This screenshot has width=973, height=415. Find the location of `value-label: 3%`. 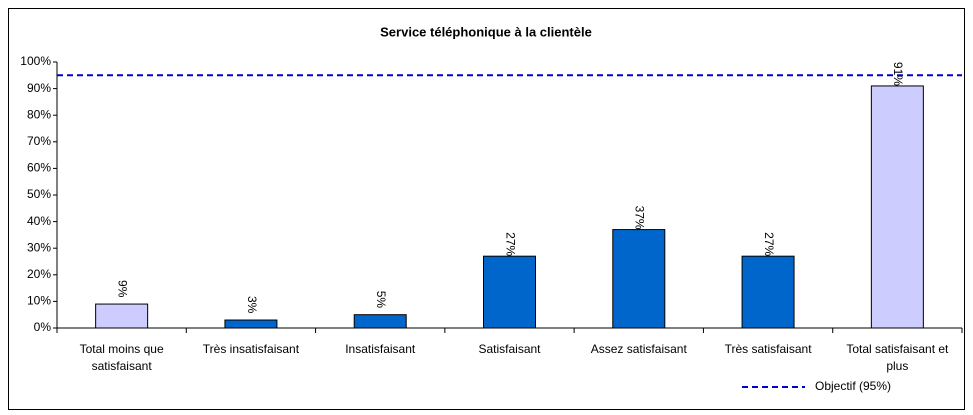

value-label: 3% is located at coordinates (252, 305).